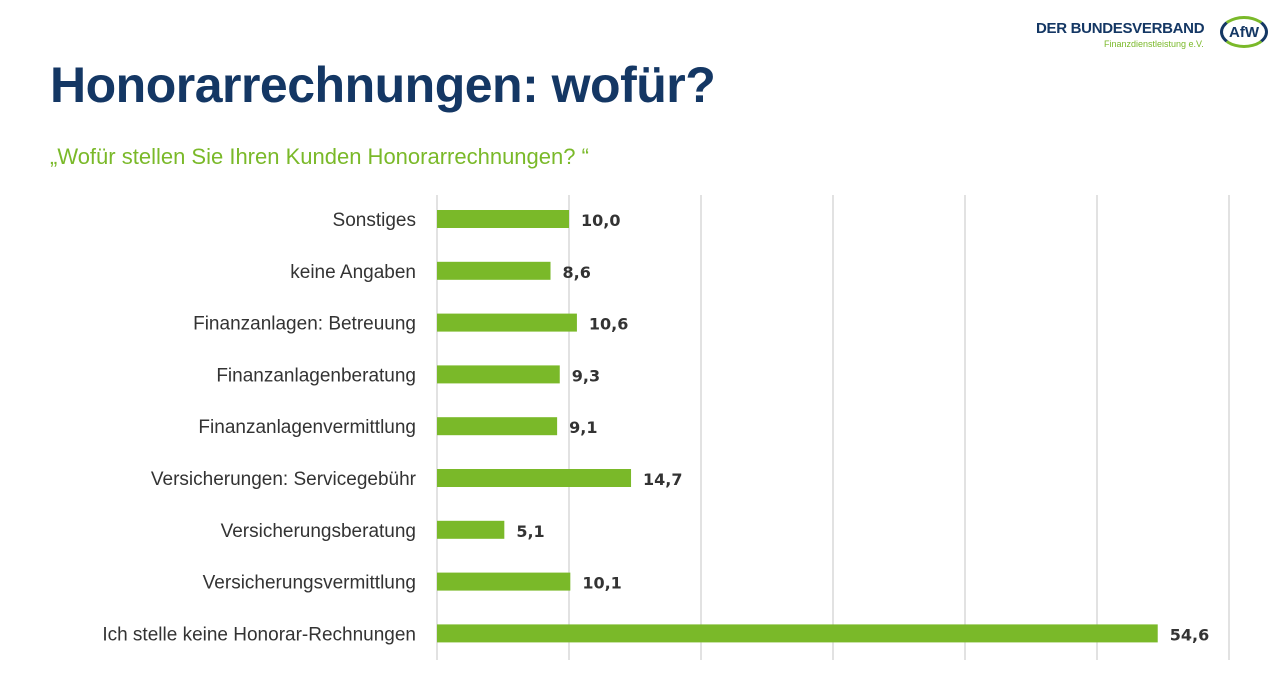  I want to click on category-label: Finanzanlagenvermittlung, so click(307, 427).